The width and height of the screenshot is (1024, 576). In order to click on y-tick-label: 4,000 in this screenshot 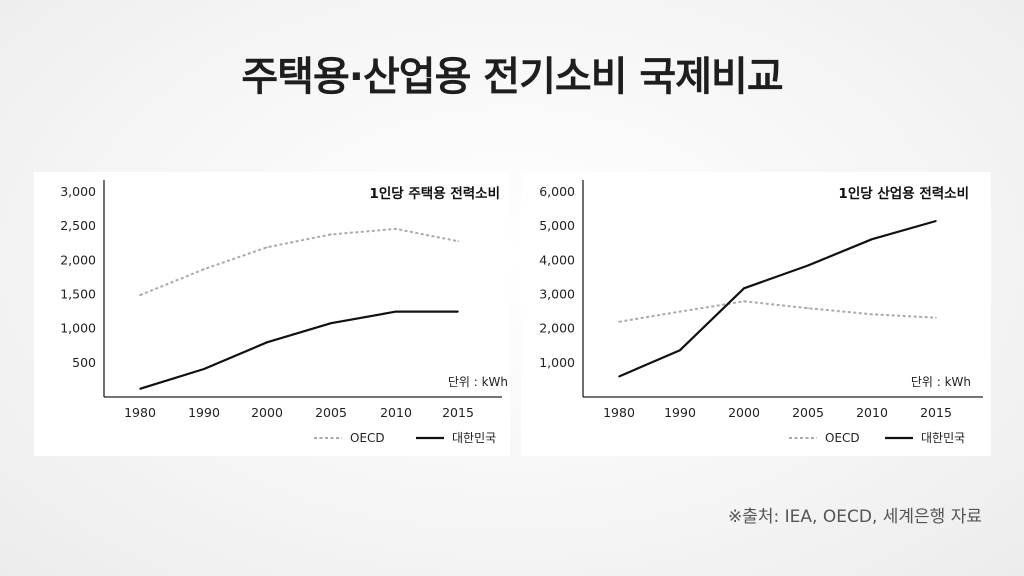, I will do `click(557, 259)`.